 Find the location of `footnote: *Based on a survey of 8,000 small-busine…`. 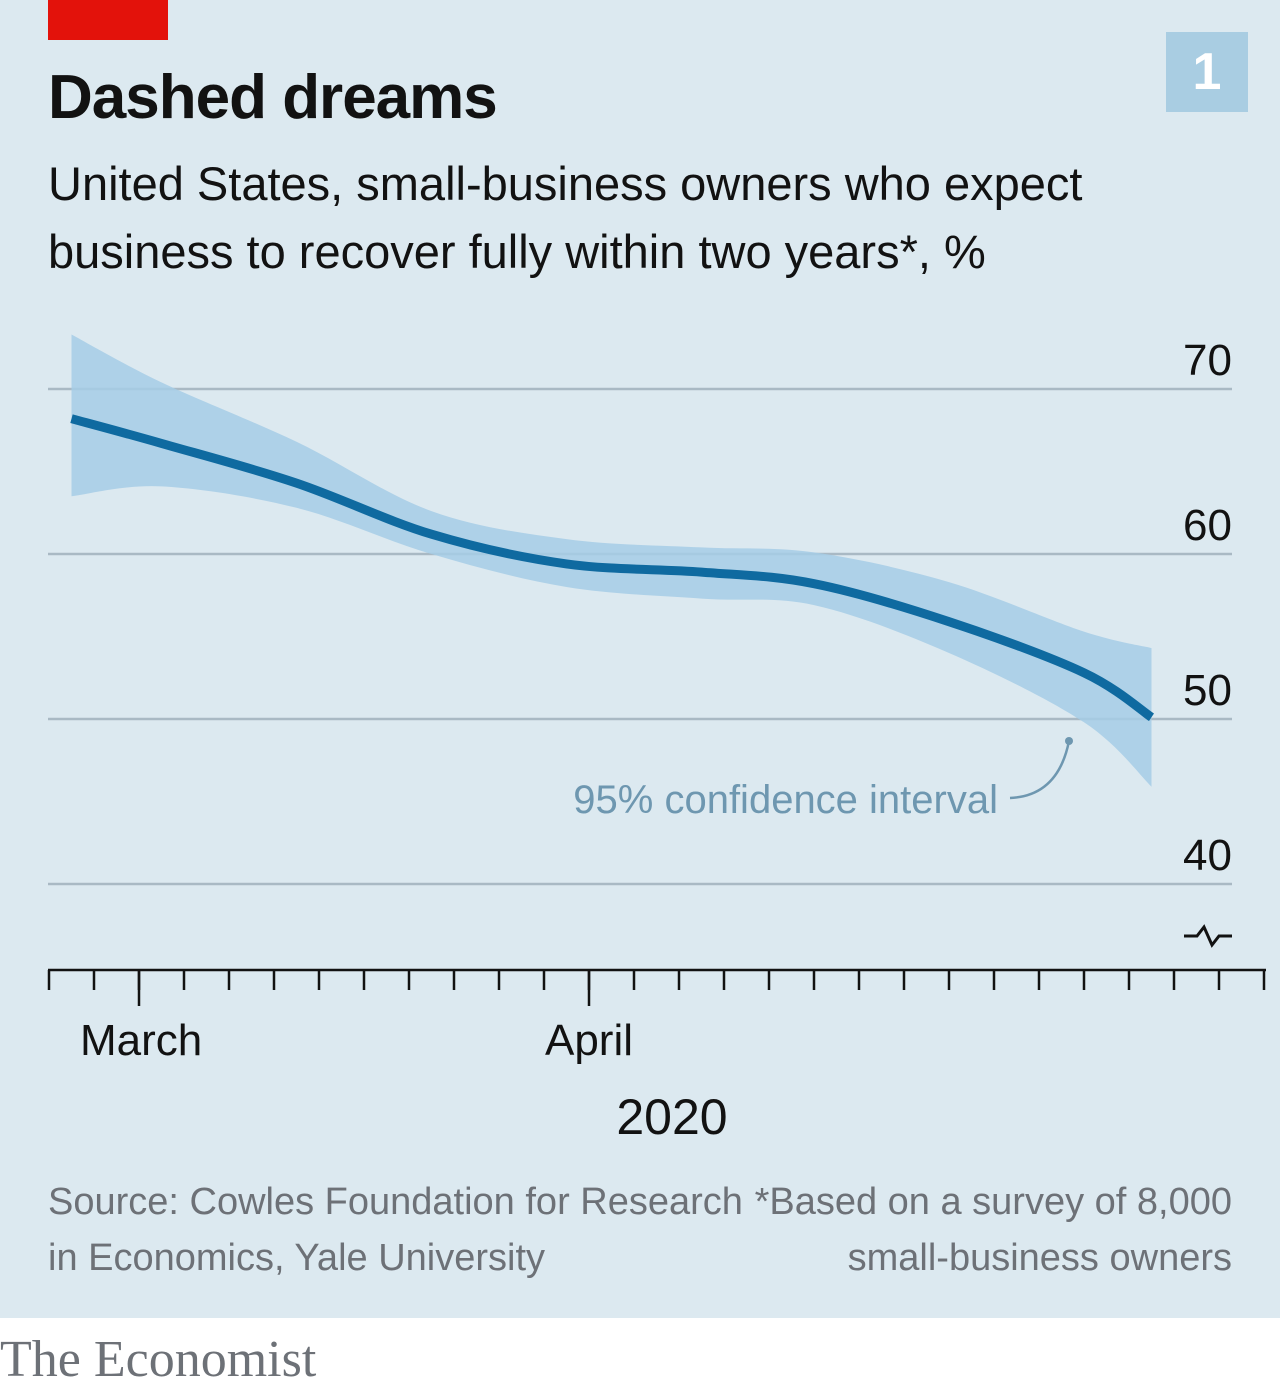

footnote: *Based on a survey of 8,000 small-busine… is located at coordinates (993, 1230).